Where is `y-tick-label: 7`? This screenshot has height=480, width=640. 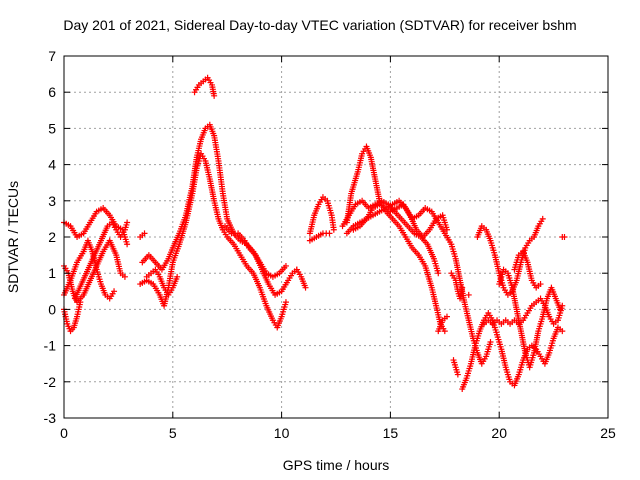
y-tick-label: 7 is located at coordinates (52, 56).